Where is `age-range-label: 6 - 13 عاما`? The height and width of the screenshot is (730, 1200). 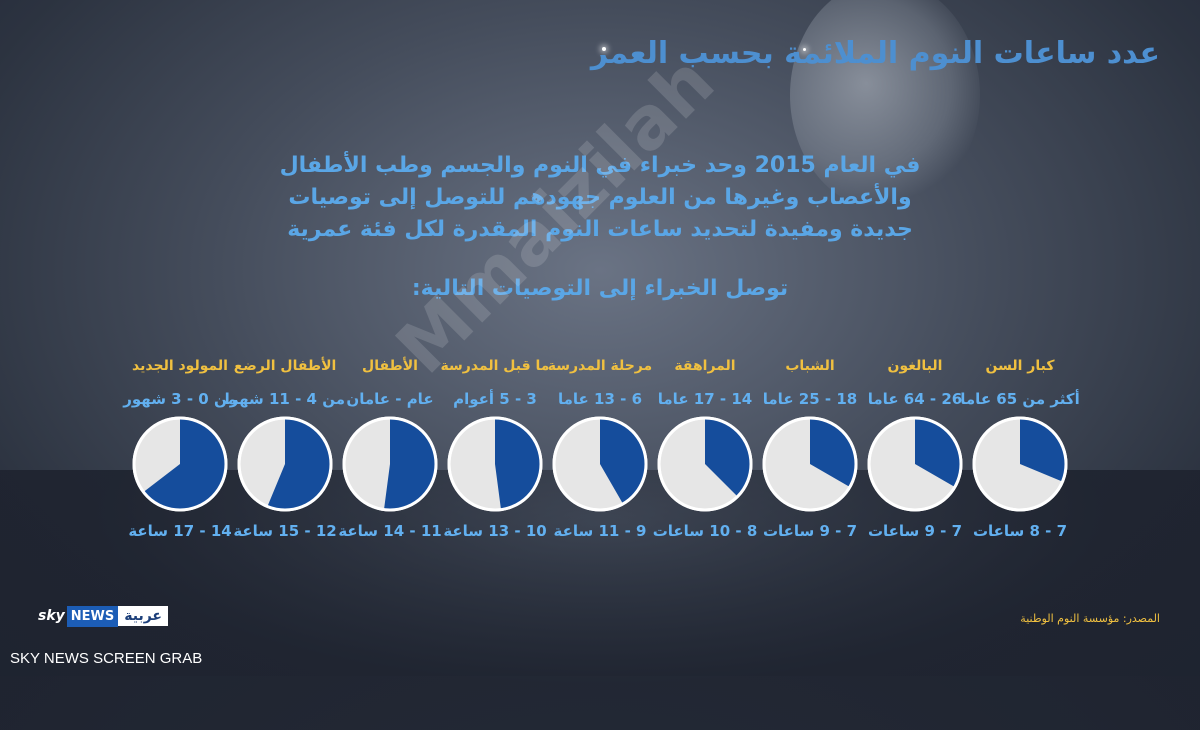
age-range-label: 6 - 13 عاما is located at coordinates (599, 399).